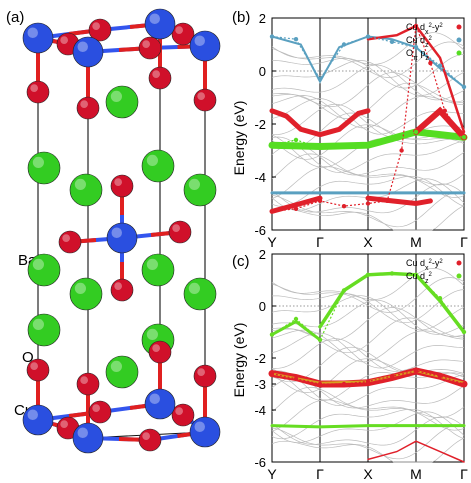 This screenshot has height=483, width=471. What do you see at coordinates (320, 242) in the screenshot?
I see `kpoint-label: Γ` at bounding box center [320, 242].